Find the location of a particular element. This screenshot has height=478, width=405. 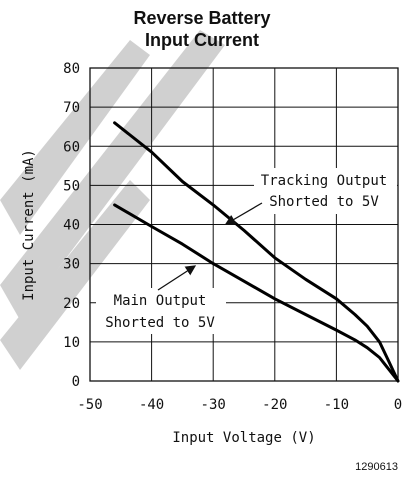

tracking-annotation: Tracking Output Shorted to 5V is located at coordinates (310, 196).